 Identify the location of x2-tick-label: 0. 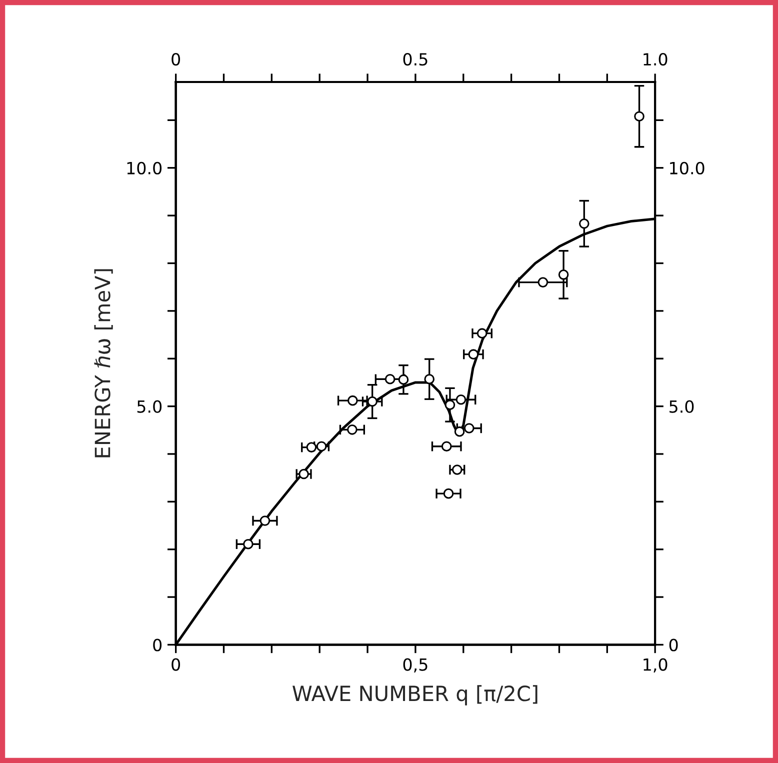
(176, 59).